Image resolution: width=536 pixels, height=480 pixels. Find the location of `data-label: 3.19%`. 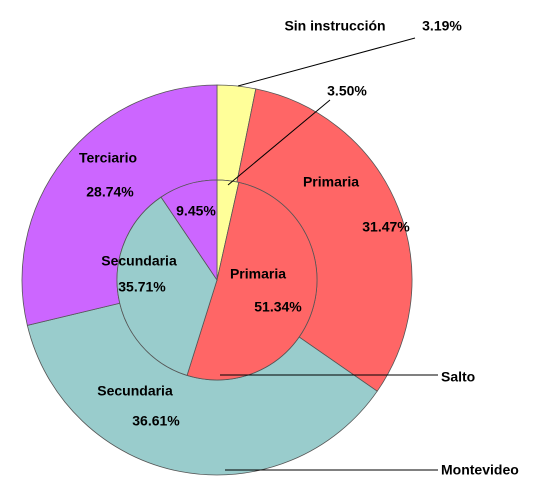

data-label: 3.19% is located at coordinates (442, 26).